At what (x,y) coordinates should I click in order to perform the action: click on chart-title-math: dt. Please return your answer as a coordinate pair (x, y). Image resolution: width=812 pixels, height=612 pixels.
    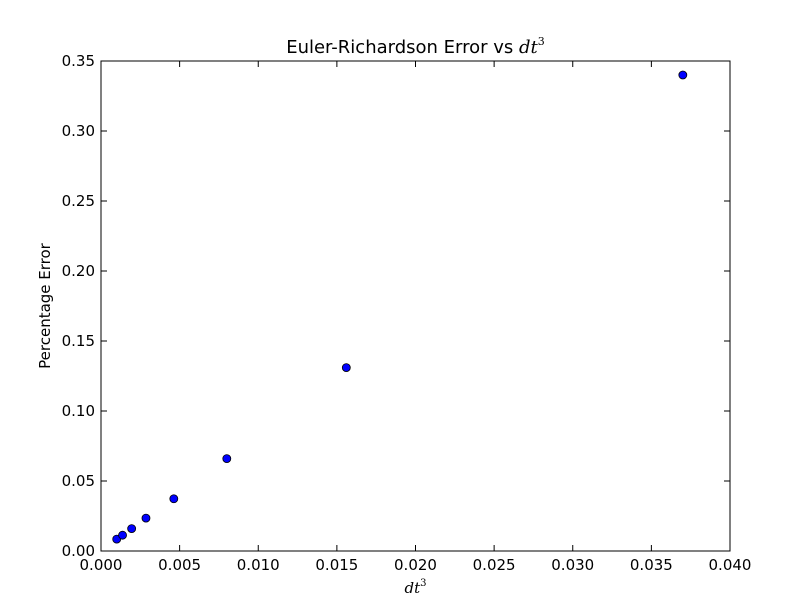
    Looking at the image, I should click on (529, 47).